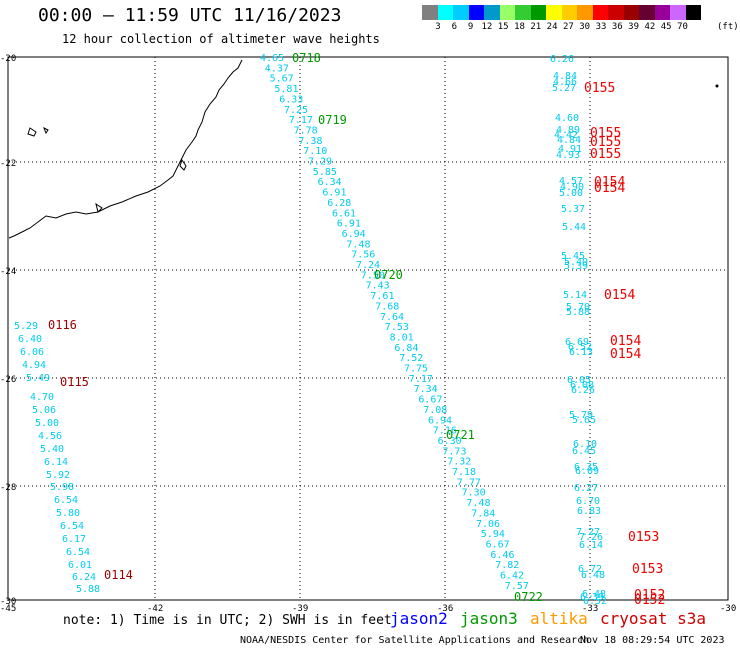 The width and height of the screenshot is (740, 650). I want to click on swh-reading: 5.80, so click(68, 513).